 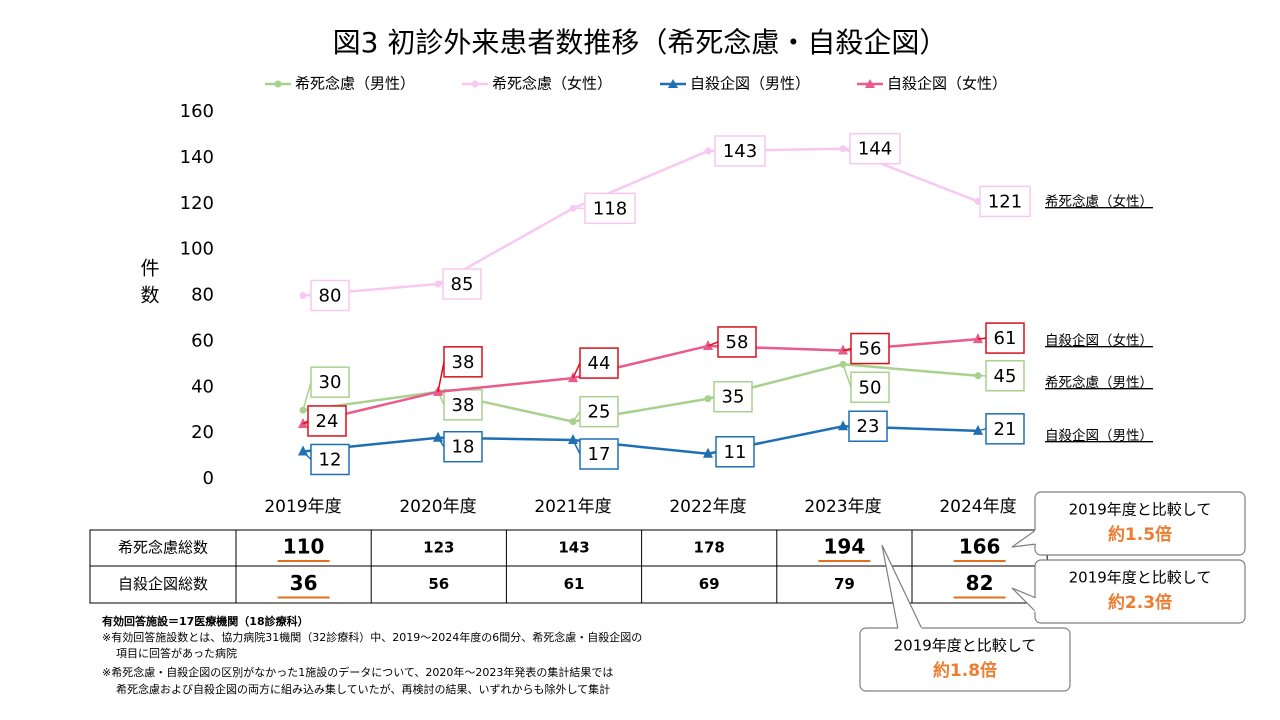 I want to click on table-cell: 36, so click(x=304, y=583).